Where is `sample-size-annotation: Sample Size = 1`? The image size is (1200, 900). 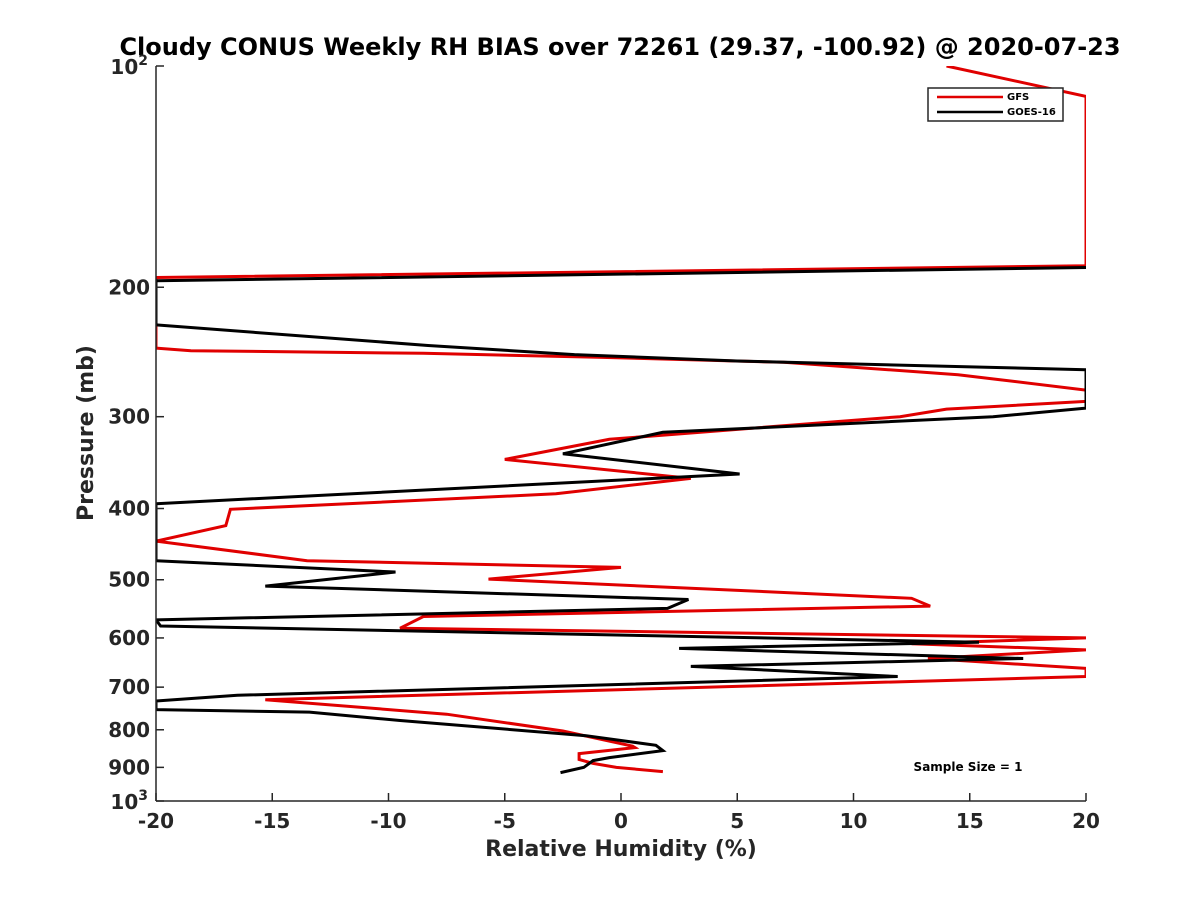
sample-size-annotation: Sample Size = 1 is located at coordinates (968, 767).